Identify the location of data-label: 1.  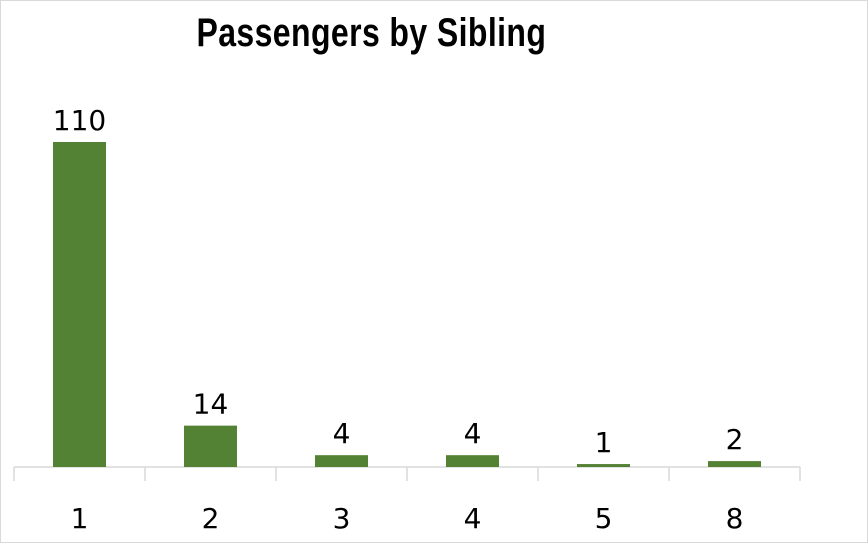
(604, 442).